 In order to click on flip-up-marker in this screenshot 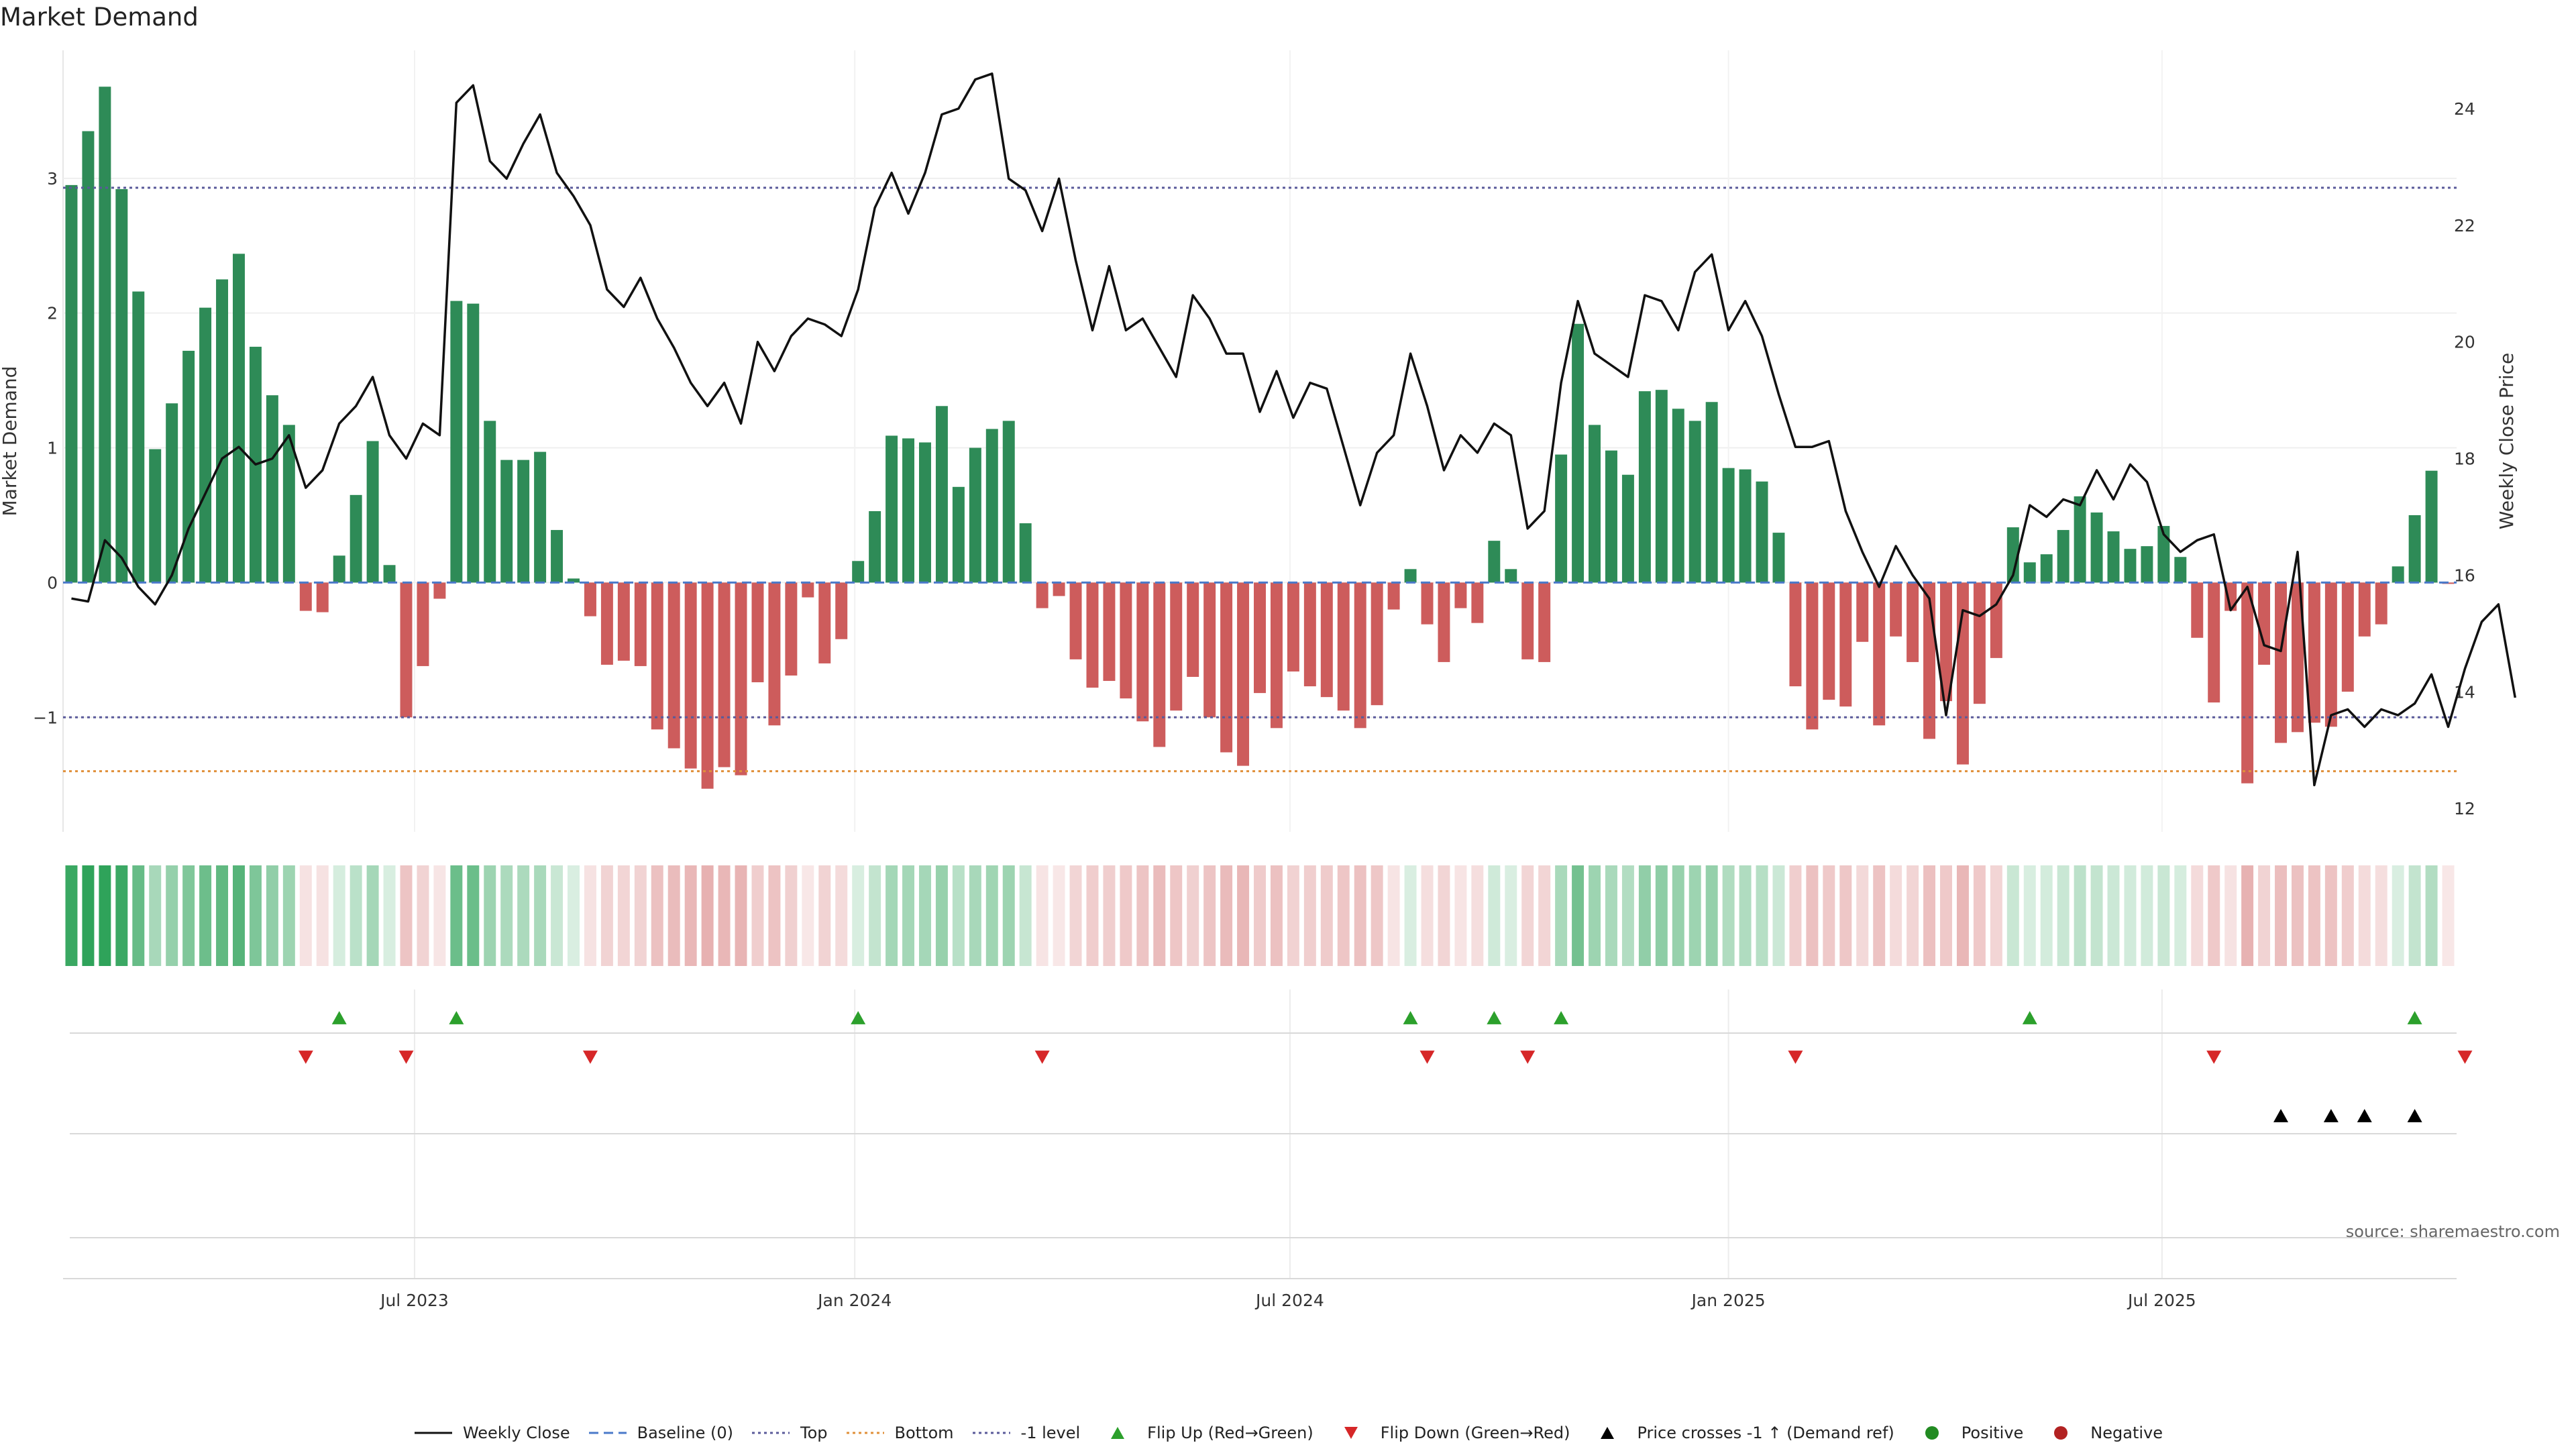, I will do `click(456, 1017)`.